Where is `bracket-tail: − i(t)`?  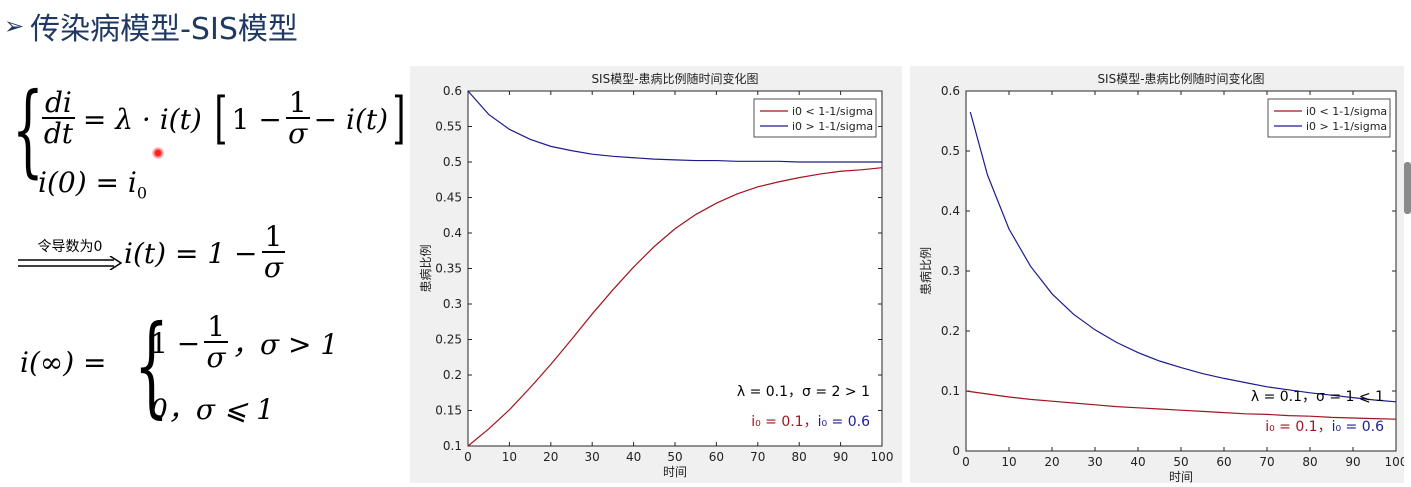
bracket-tail: − i(t) is located at coordinates (351, 119).